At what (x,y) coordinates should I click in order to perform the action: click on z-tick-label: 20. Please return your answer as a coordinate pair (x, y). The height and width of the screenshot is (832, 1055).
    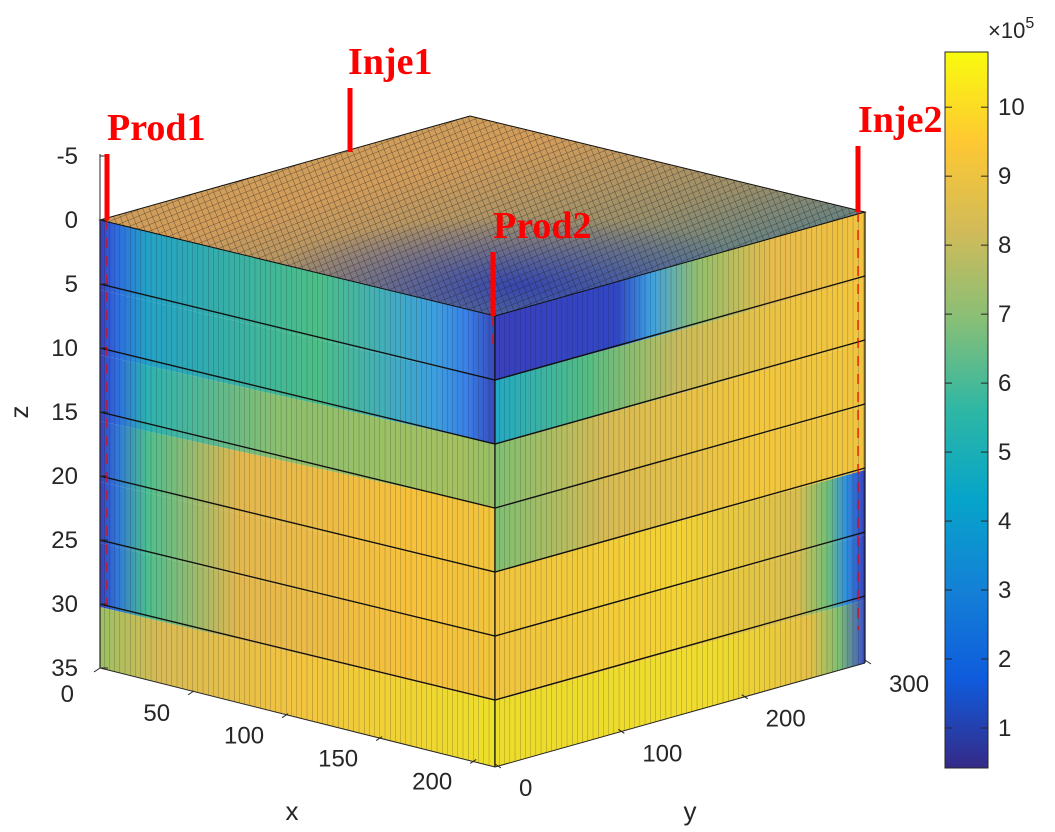
    Looking at the image, I should click on (64, 476).